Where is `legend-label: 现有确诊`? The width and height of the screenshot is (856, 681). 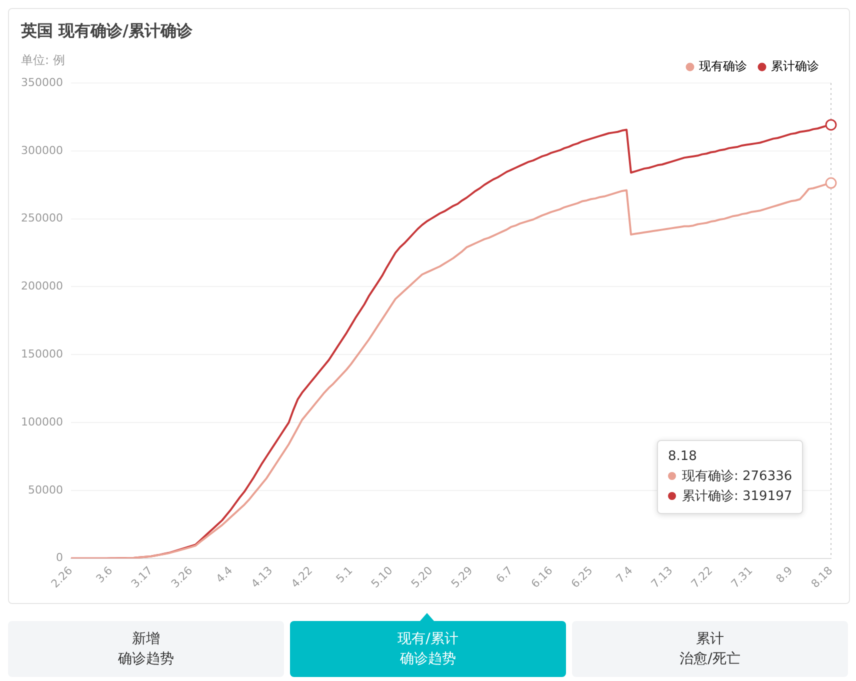
legend-label: 现有确诊 is located at coordinates (723, 66).